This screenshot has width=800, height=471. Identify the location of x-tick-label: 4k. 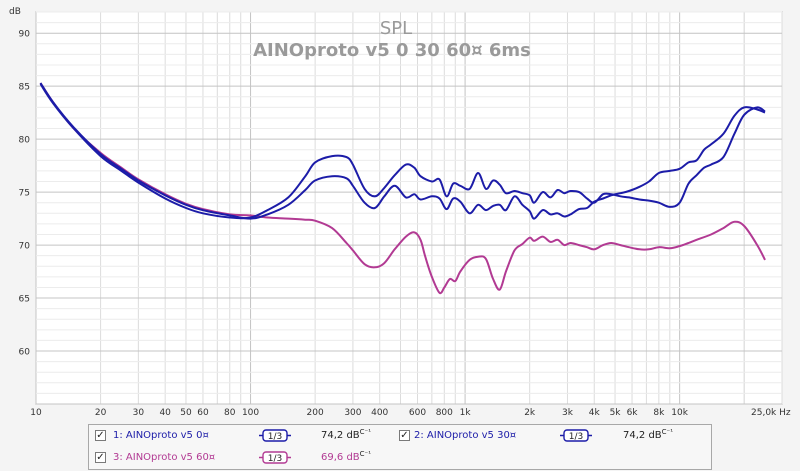
(595, 413).